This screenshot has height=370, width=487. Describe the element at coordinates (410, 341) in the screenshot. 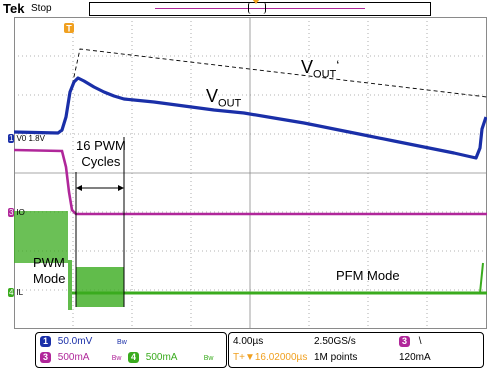

I see `trigger-source: 3 \` at that location.